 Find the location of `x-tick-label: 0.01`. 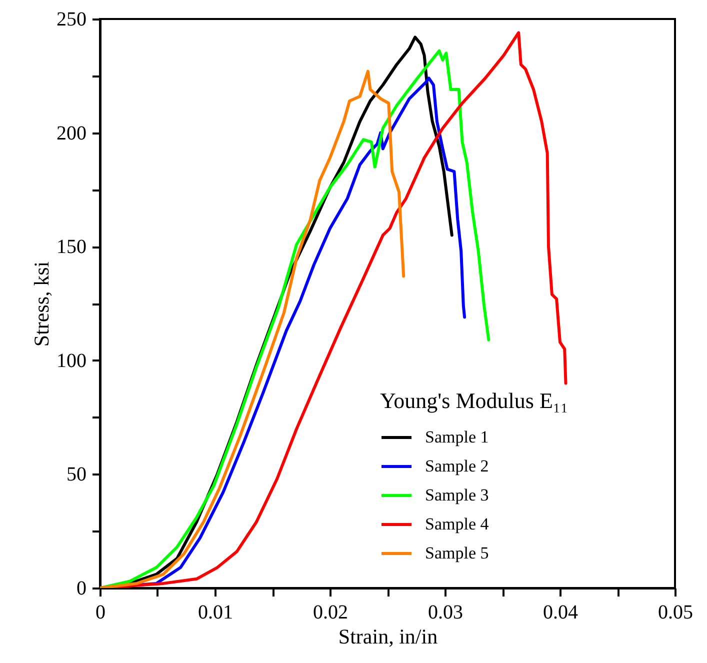

x-tick-label: 0.01 is located at coordinates (215, 613).